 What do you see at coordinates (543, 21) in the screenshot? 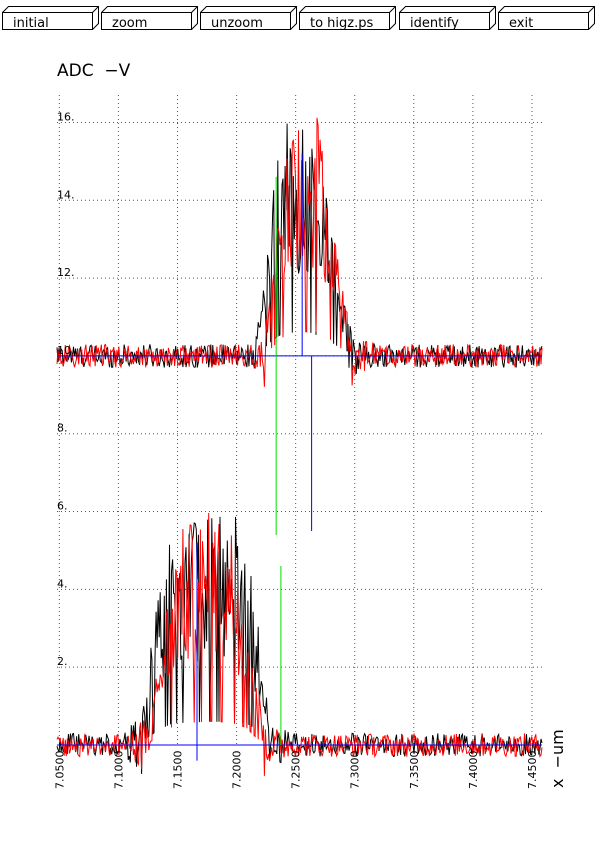
I see `exit-label: exit` at bounding box center [543, 21].